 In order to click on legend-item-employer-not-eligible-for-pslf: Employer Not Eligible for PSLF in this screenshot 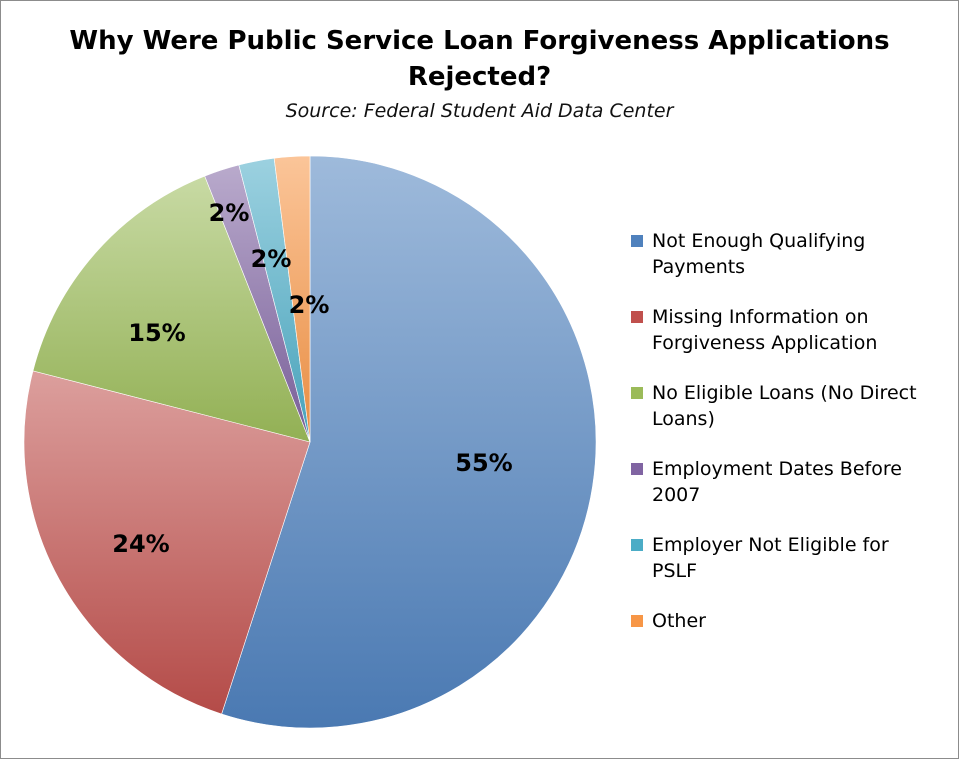, I will do `click(788, 558)`.